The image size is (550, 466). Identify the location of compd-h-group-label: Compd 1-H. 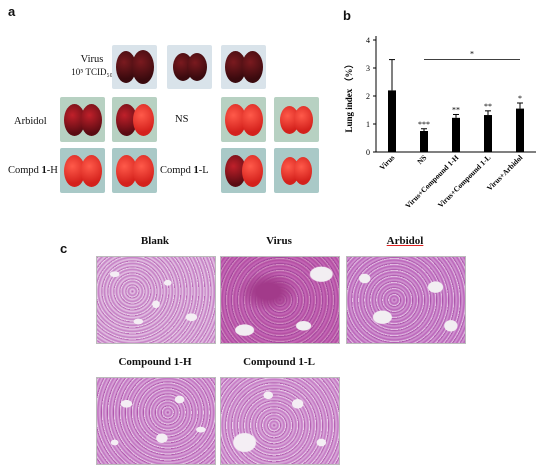
(33, 170).